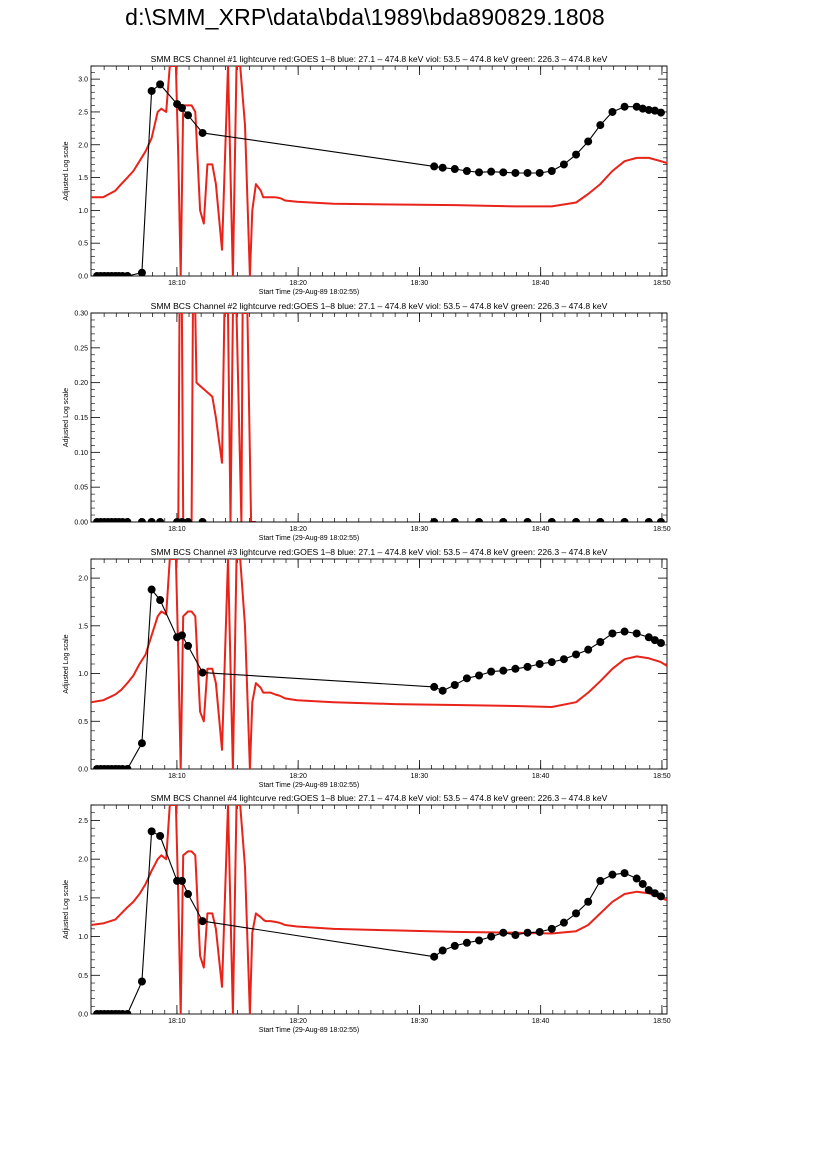 The height and width of the screenshot is (1169, 826). What do you see at coordinates (83, 579) in the screenshot?
I see `y-tick-label: 2.0` at bounding box center [83, 579].